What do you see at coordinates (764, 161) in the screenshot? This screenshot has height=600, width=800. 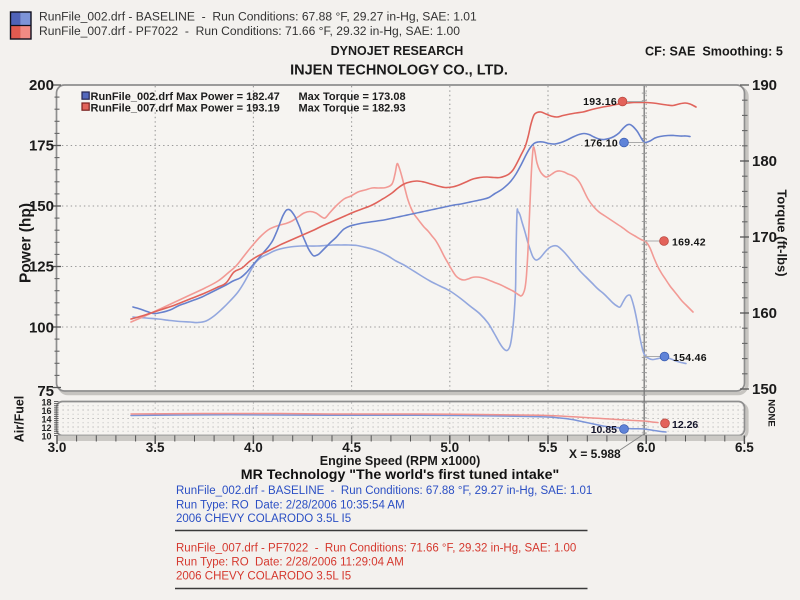 I see `svg-text: 180` at bounding box center [764, 161].